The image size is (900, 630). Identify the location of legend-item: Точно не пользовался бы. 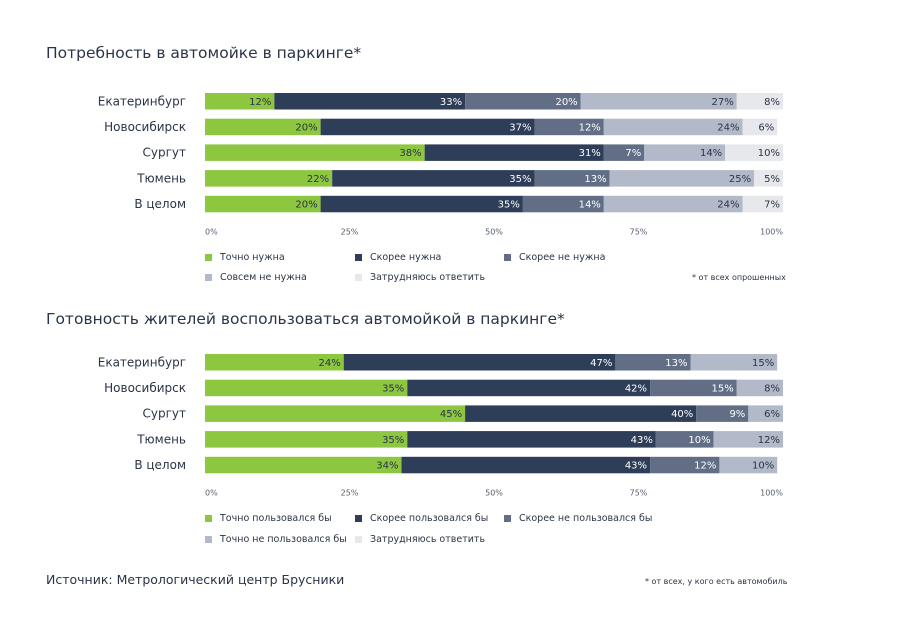
(276, 539).